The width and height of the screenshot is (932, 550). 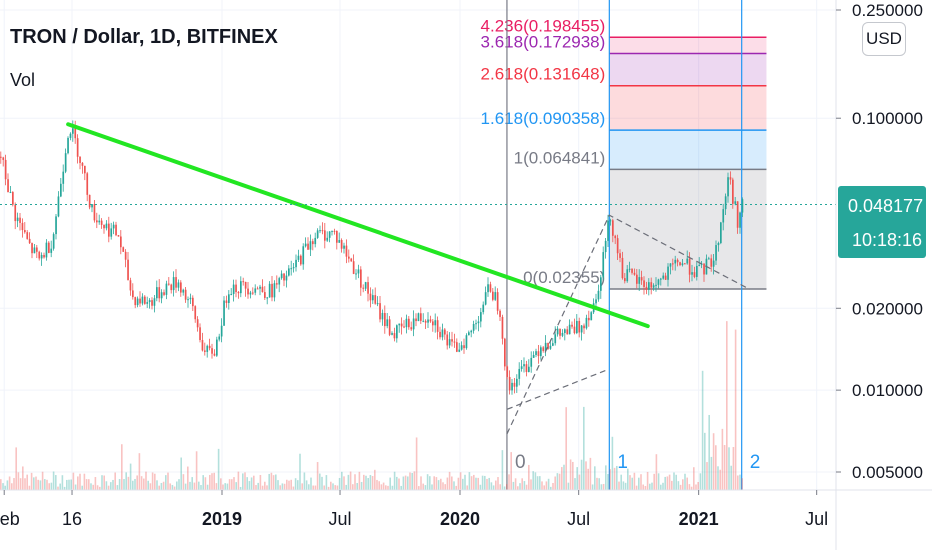 What do you see at coordinates (144, 37) in the screenshot?
I see `symbol-title: TRON / Dollar, 1D, BITFINEX` at bounding box center [144, 37].